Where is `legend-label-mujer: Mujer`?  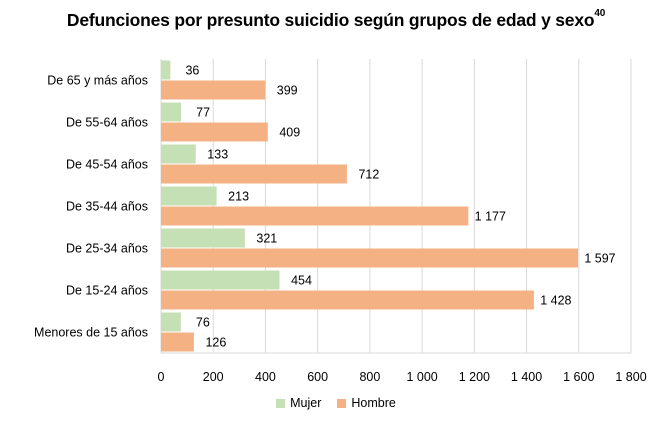 legend-label-mujer: Mujer is located at coordinates (306, 403).